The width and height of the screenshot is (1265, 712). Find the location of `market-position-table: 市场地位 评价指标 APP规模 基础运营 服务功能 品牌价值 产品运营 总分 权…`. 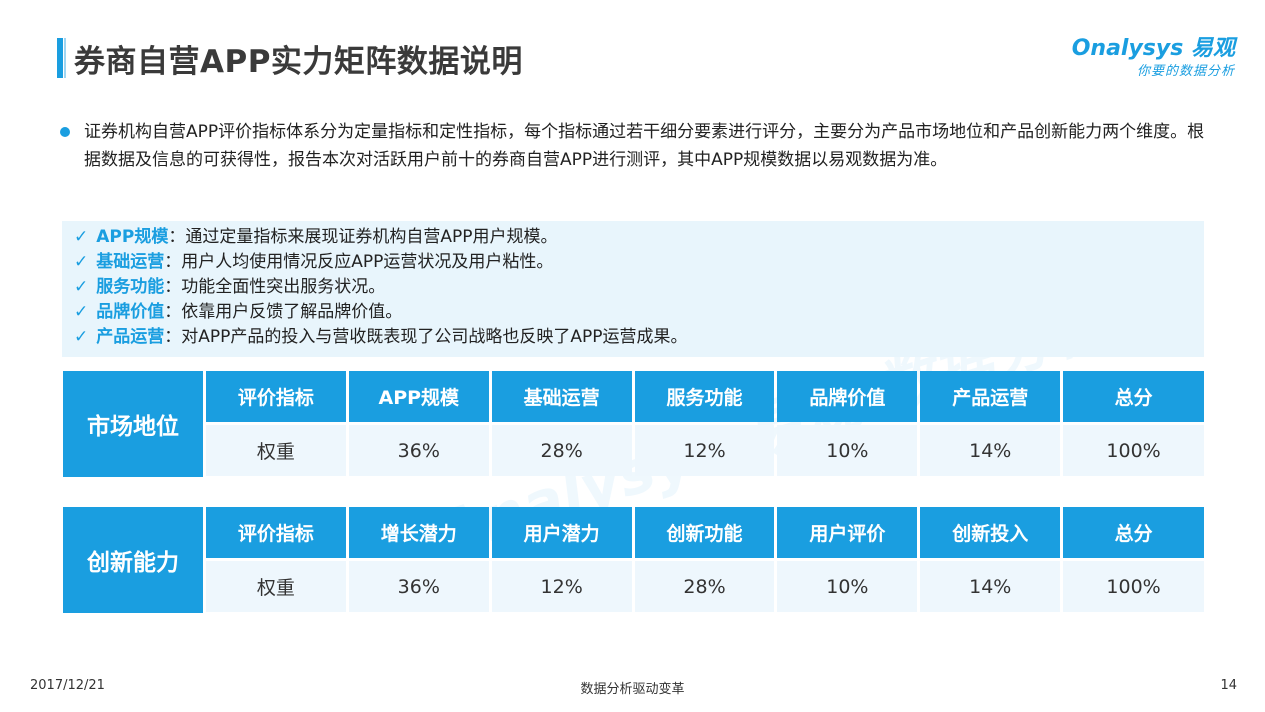

market-position-table: 市场地位 评价指标 APP规模 基础运营 服务功能 品牌价值 产品运营 总分 权… is located at coordinates (634, 424).